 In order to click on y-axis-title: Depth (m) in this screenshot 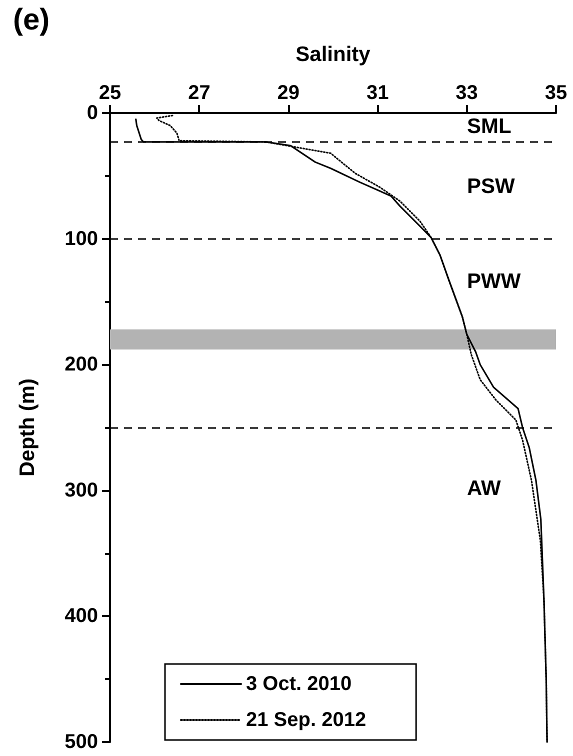, I will do `click(27, 427)`.